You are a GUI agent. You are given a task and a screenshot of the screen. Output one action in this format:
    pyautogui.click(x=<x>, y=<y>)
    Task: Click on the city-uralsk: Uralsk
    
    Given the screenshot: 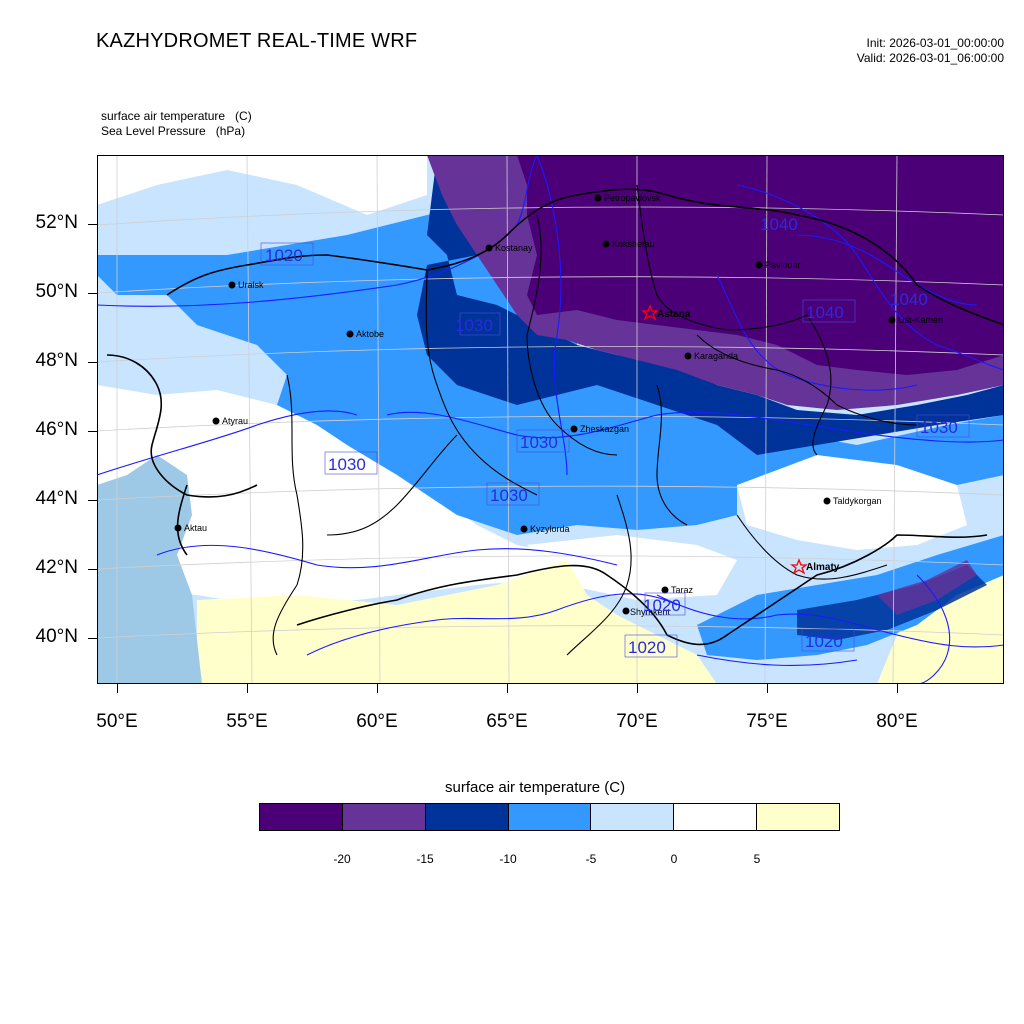 What is the action you would take?
    pyautogui.click(x=246, y=285)
    